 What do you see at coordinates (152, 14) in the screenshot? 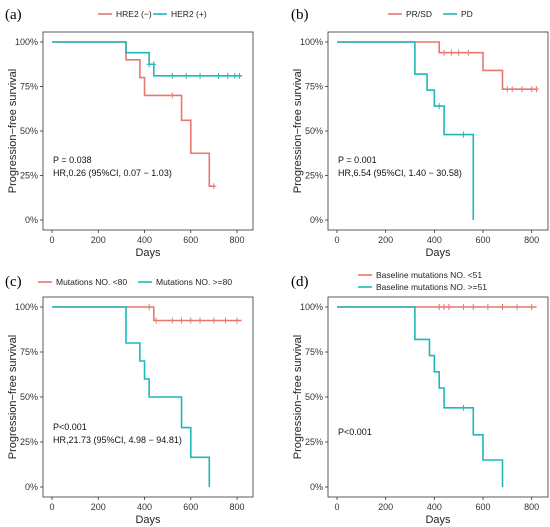
I see `legend: HRE2 (−) HER2 (+)` at bounding box center [152, 14].